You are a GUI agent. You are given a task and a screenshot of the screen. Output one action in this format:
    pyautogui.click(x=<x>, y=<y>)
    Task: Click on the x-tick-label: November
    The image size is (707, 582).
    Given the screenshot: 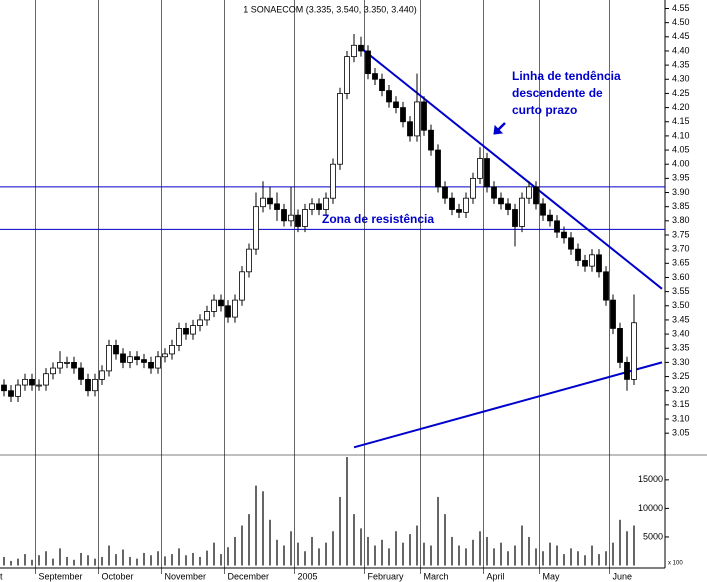 What is the action you would take?
    pyautogui.click(x=186, y=576)
    